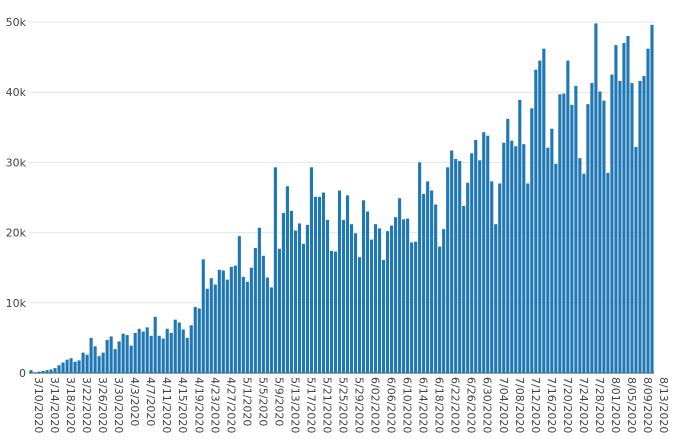  What do you see at coordinates (16, 22) in the screenshot?
I see `y-tick-label: 50k` at bounding box center [16, 22].